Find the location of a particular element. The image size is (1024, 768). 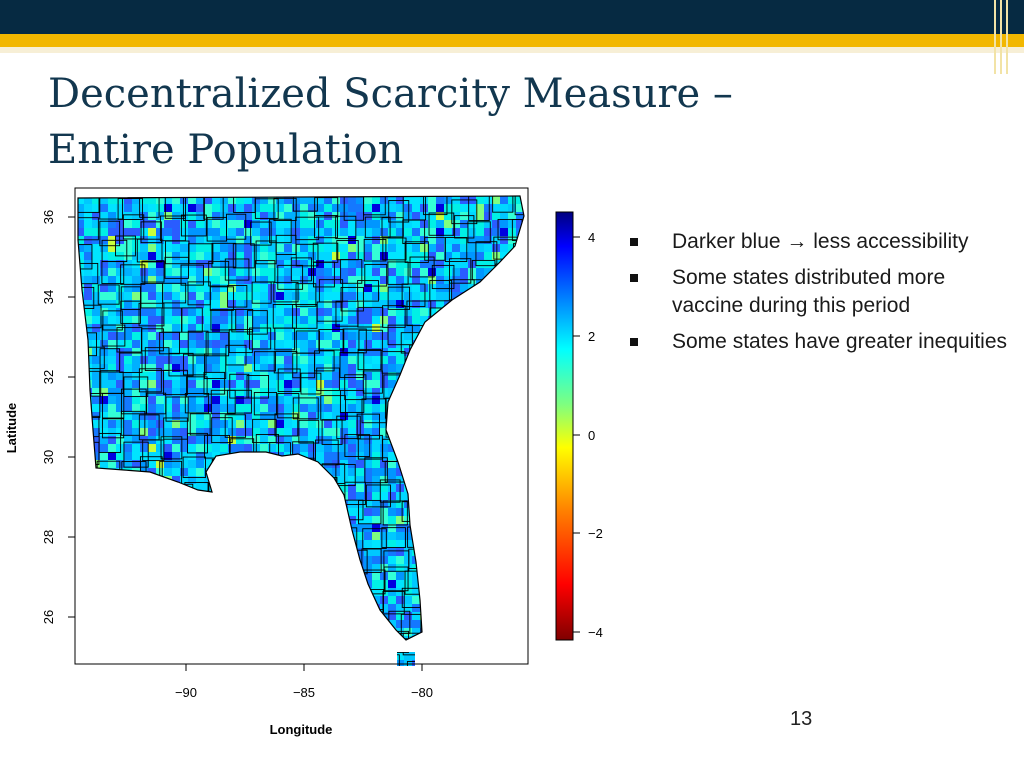

y-tick-label: 26 is located at coordinates (48, 617).